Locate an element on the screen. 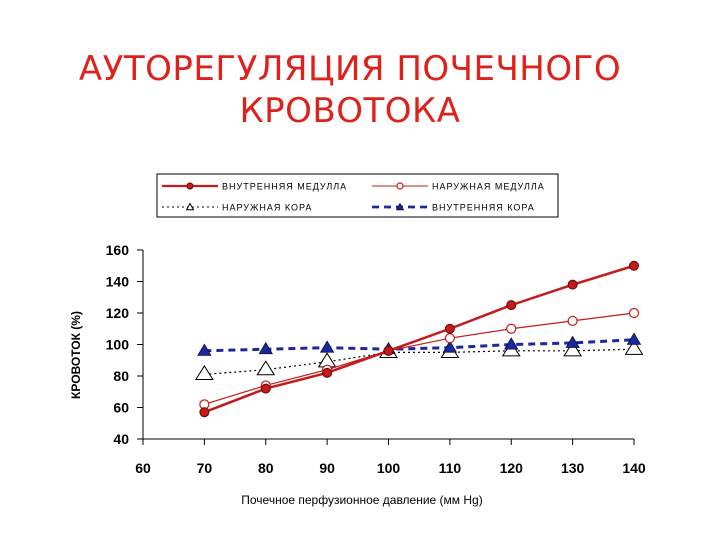 This screenshot has height=540, width=720. y-tick-label: 80 is located at coordinates (121, 376).